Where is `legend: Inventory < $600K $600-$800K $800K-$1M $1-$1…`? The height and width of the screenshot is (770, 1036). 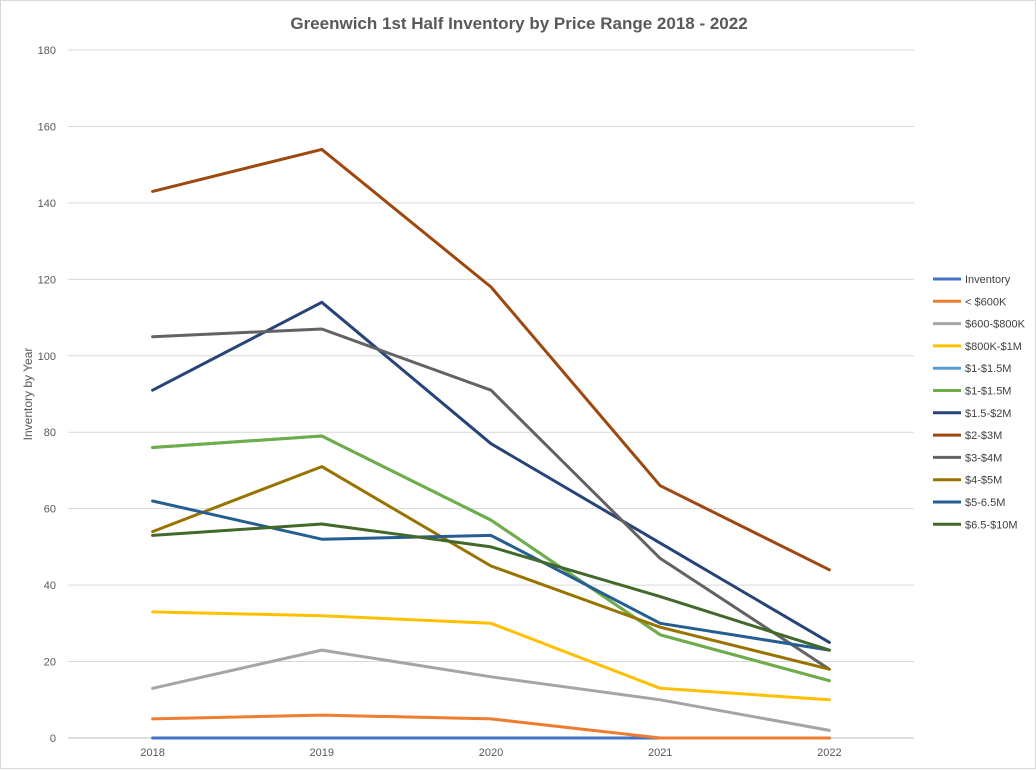 legend: Inventory < $600K $600-$800K $800K-$1M $1-$1… is located at coordinates (979, 402).